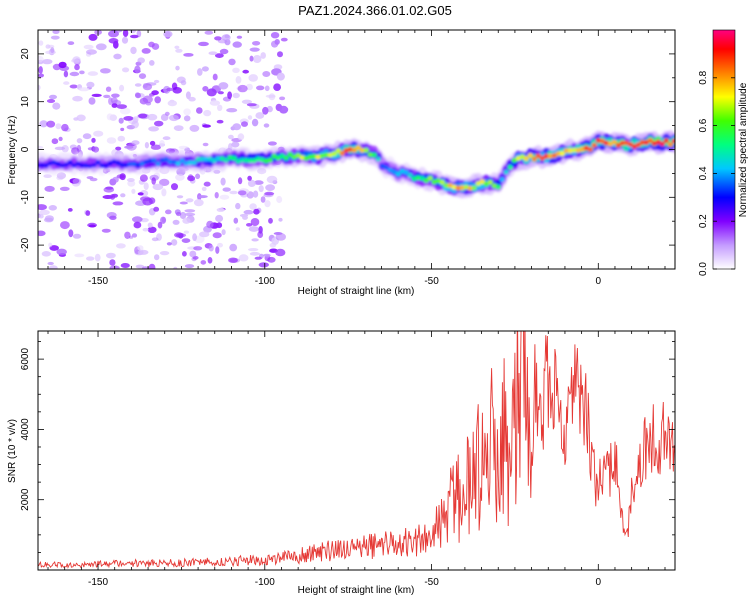 Image resolution: width=750 pixels, height=600 pixels. I want to click on y-tick-label: 10, so click(25, 102).